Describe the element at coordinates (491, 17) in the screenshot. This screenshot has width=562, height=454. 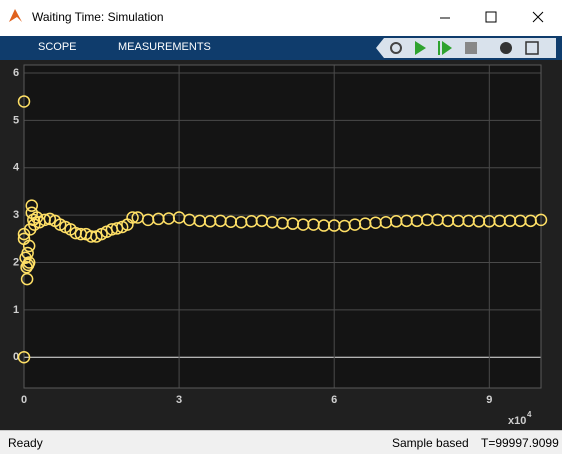
I see `maximize-button` at that location.